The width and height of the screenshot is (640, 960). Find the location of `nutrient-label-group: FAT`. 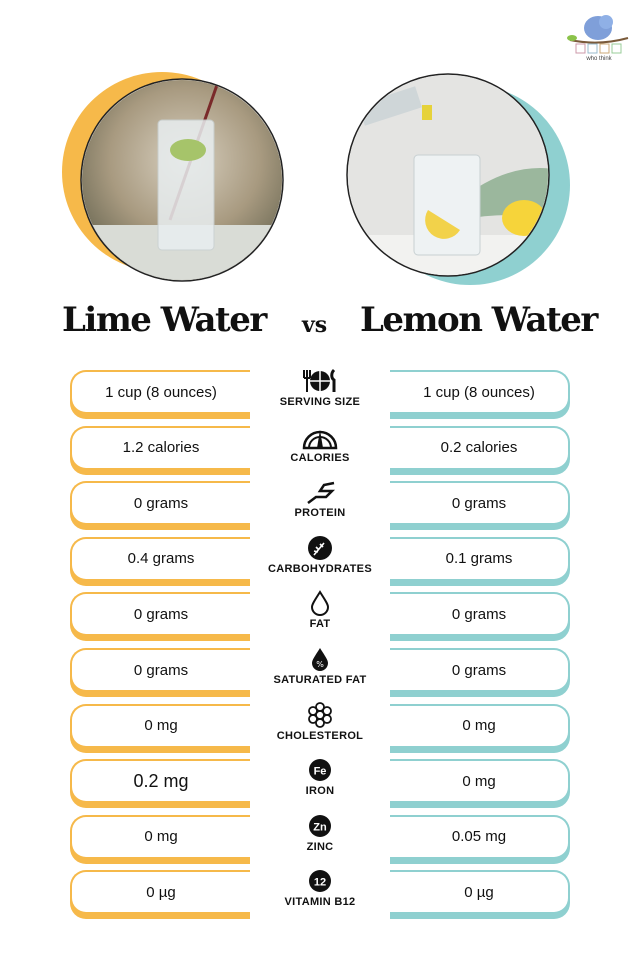

nutrient-label-group: FAT is located at coordinates (320, 610).